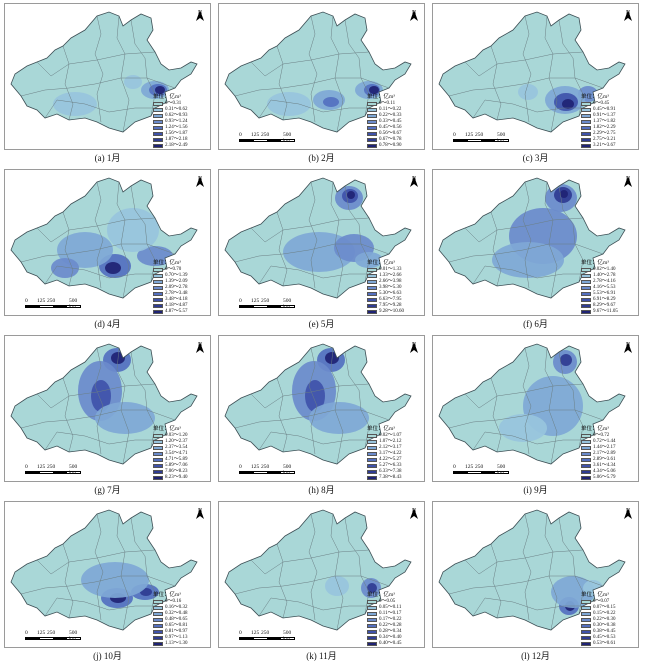 This screenshot has height=669, width=650. What do you see at coordinates (390, 287) in the screenshot?
I see `legend-label: 3.98～5.30` at bounding box center [390, 287].